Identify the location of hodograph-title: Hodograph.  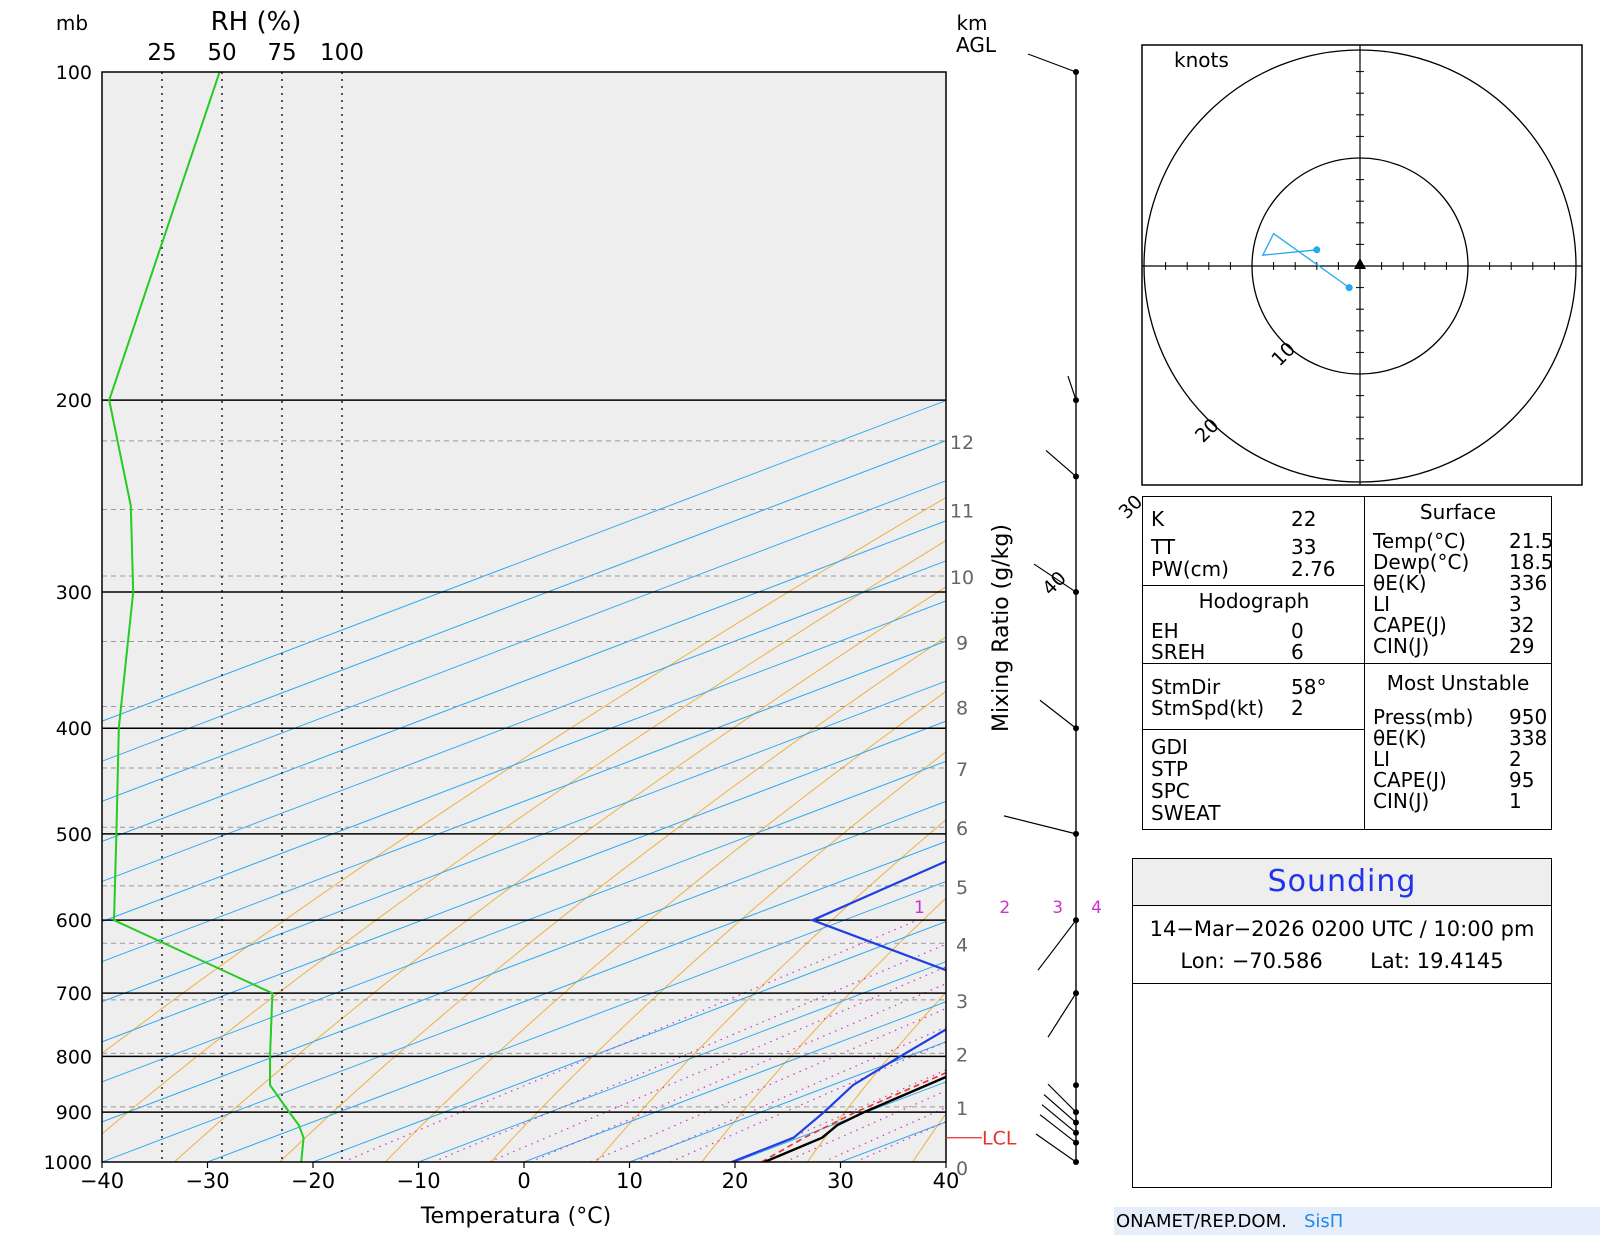
(1254, 601).